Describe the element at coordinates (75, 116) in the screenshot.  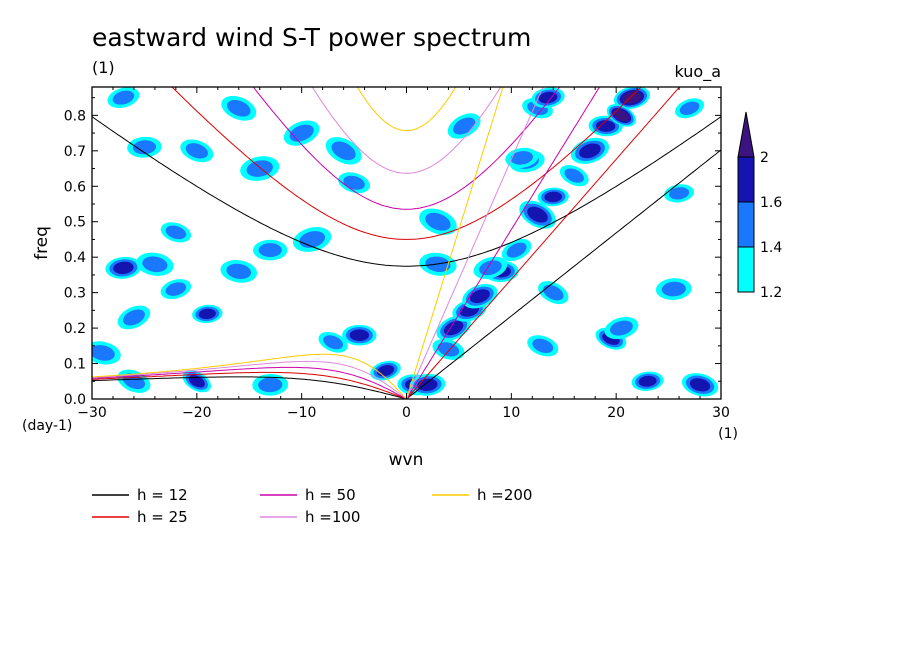
I see `y-tick-label: 0.8` at that location.